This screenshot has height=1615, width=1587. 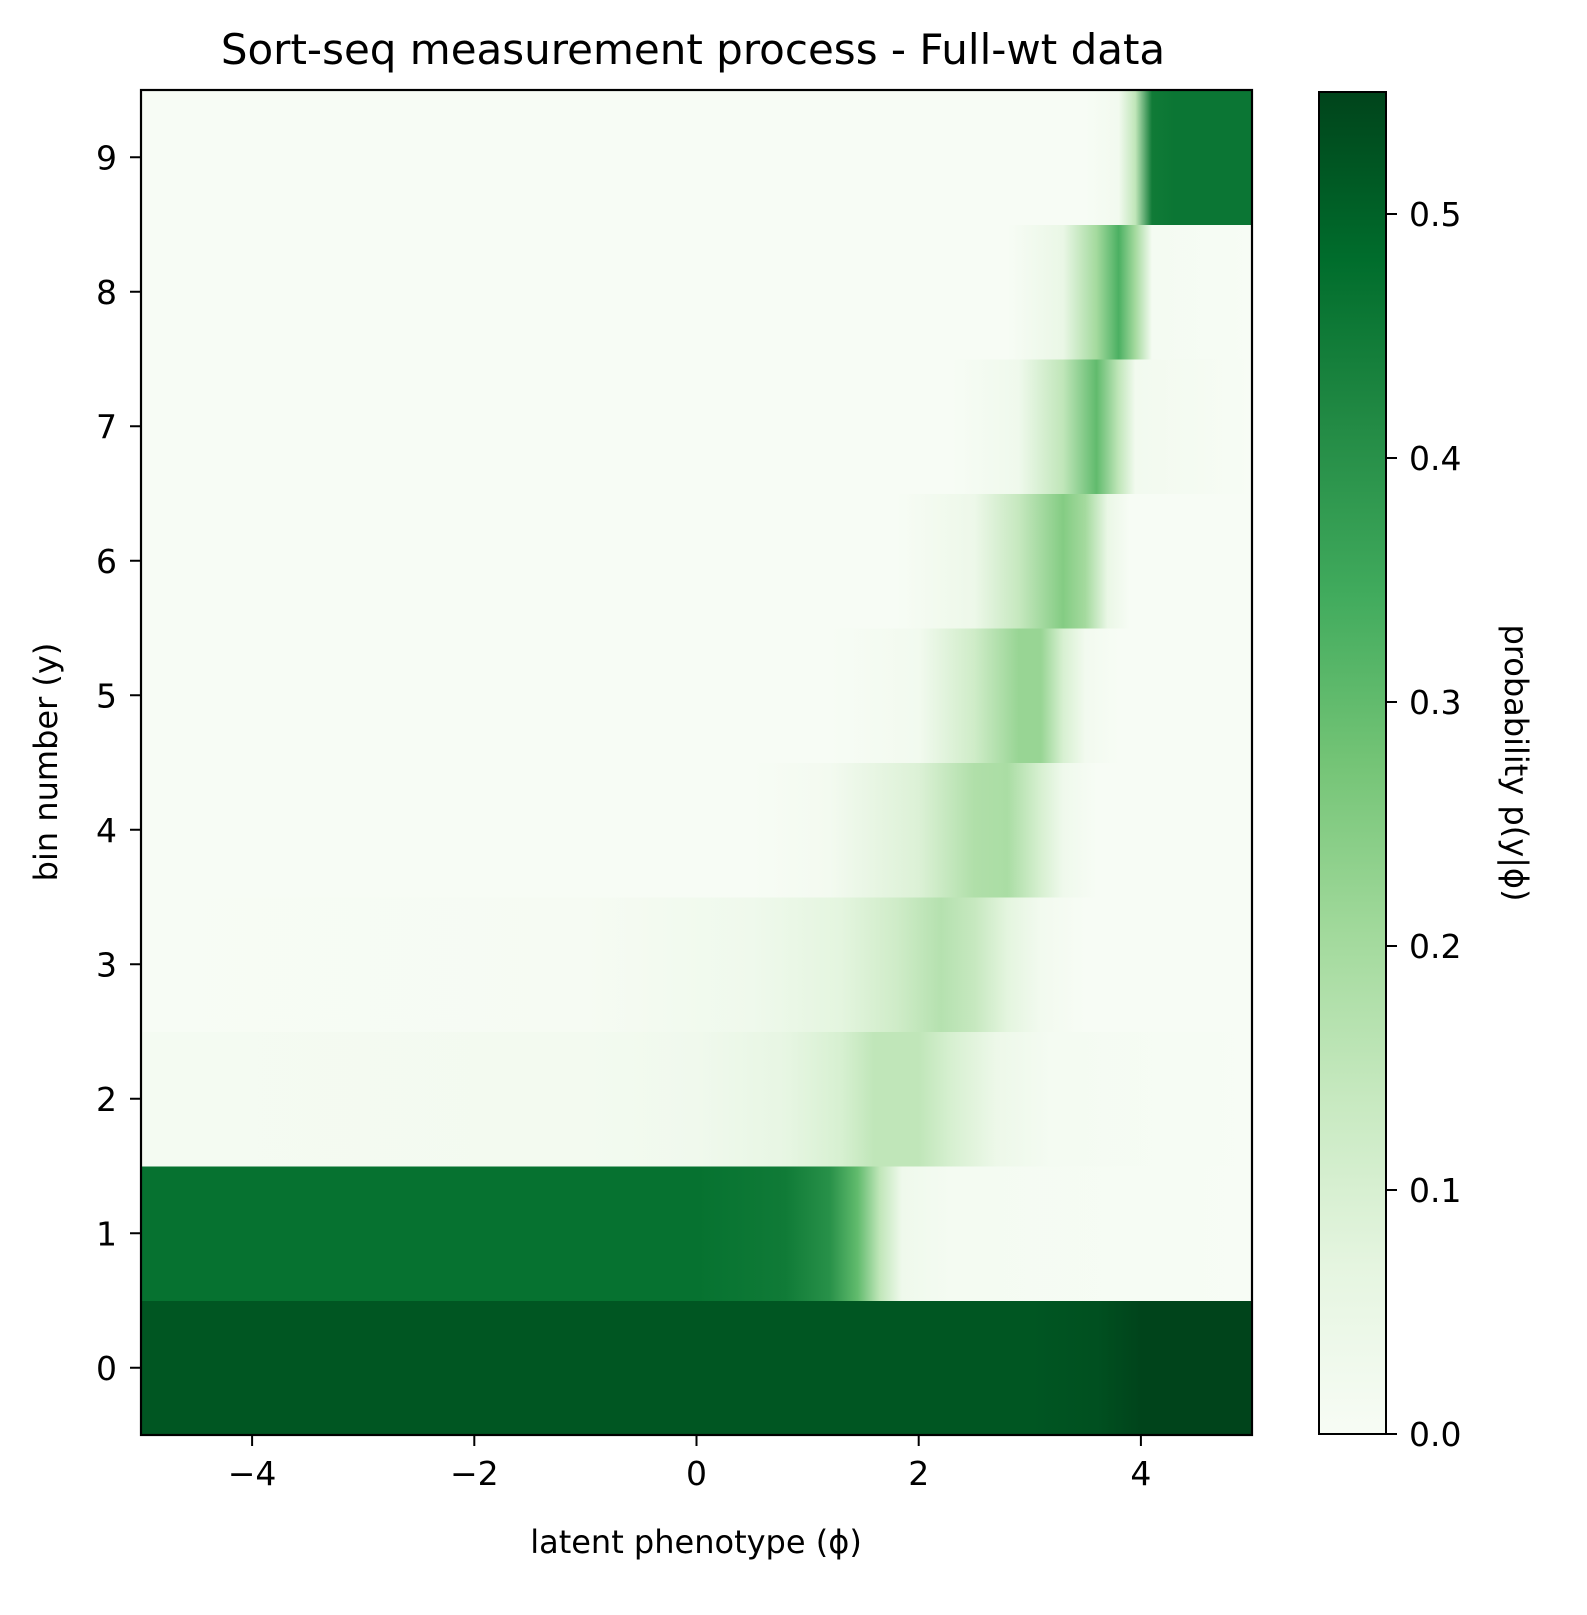 I want to click on x-tick-label: 0, so click(x=696, y=1473).